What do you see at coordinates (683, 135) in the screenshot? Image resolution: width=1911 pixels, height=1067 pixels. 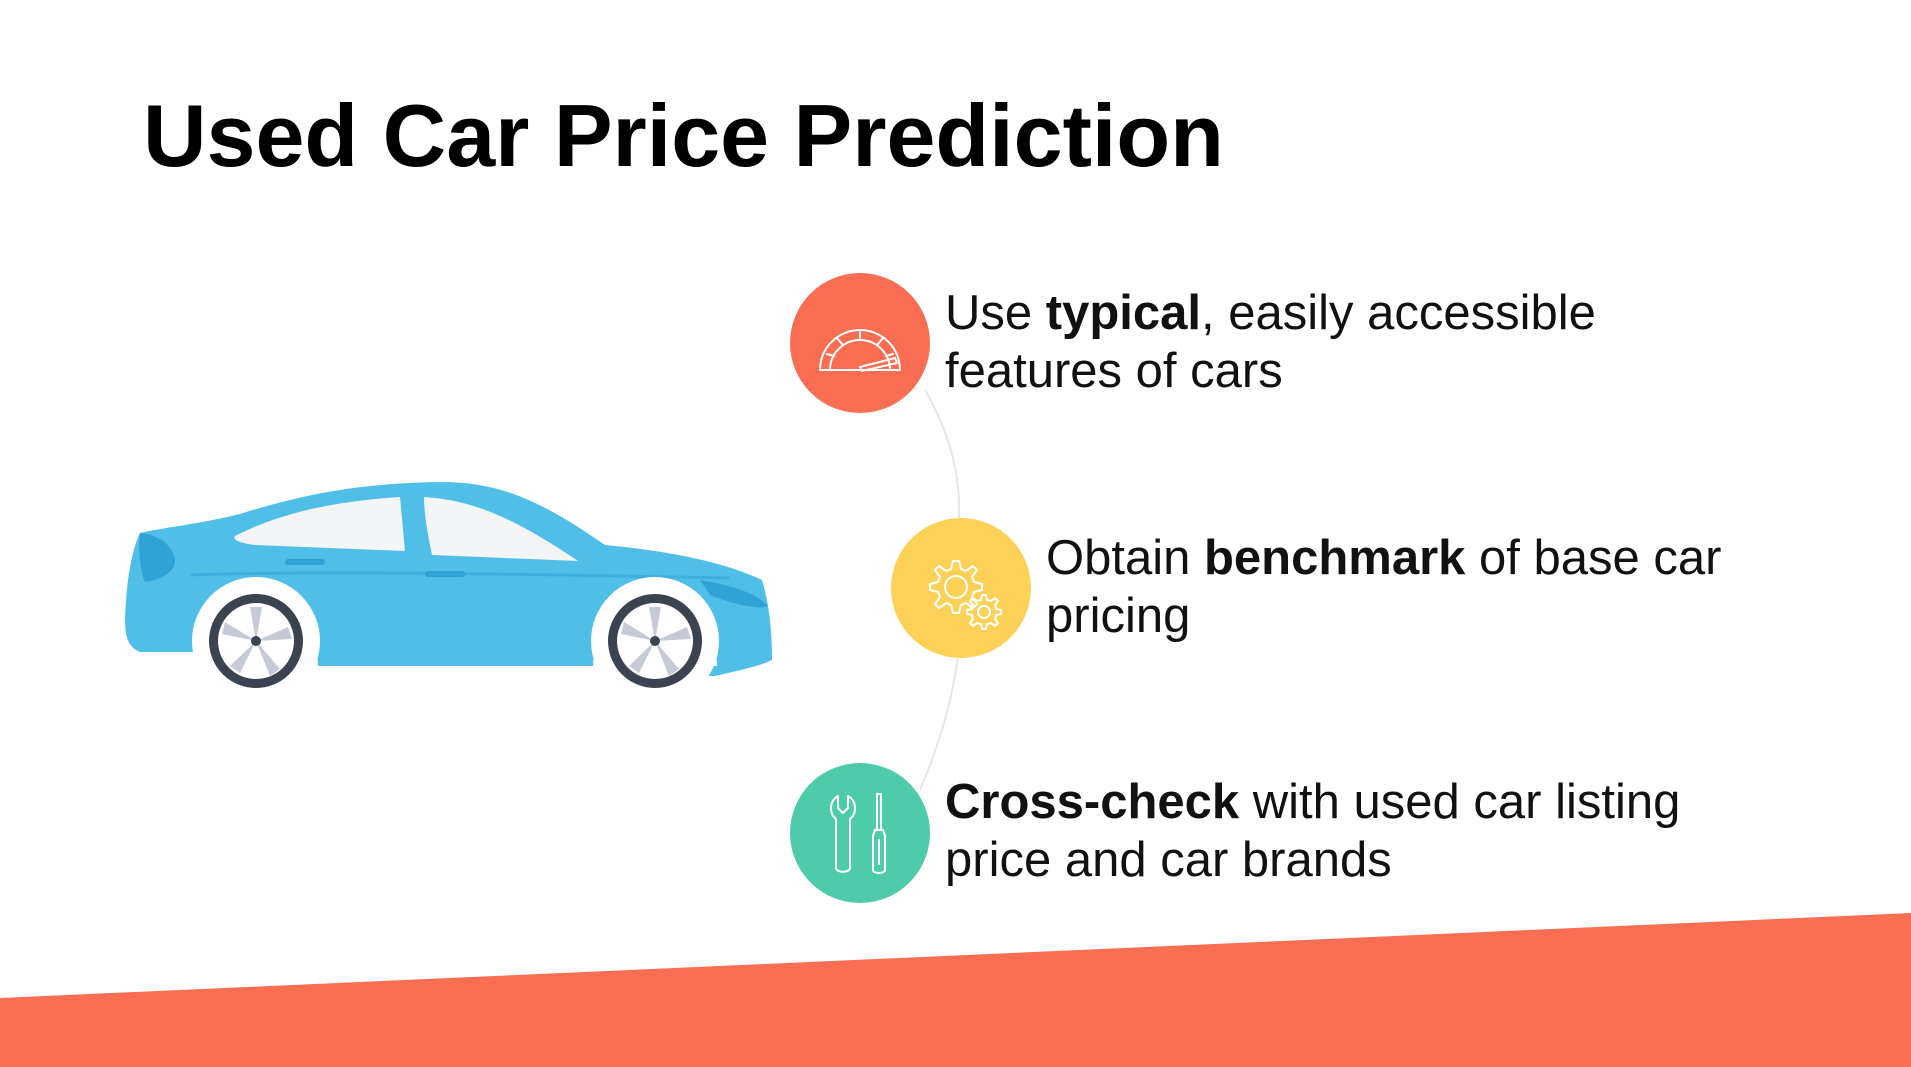 I see `slide-title: Used Car Price Prediction` at bounding box center [683, 135].